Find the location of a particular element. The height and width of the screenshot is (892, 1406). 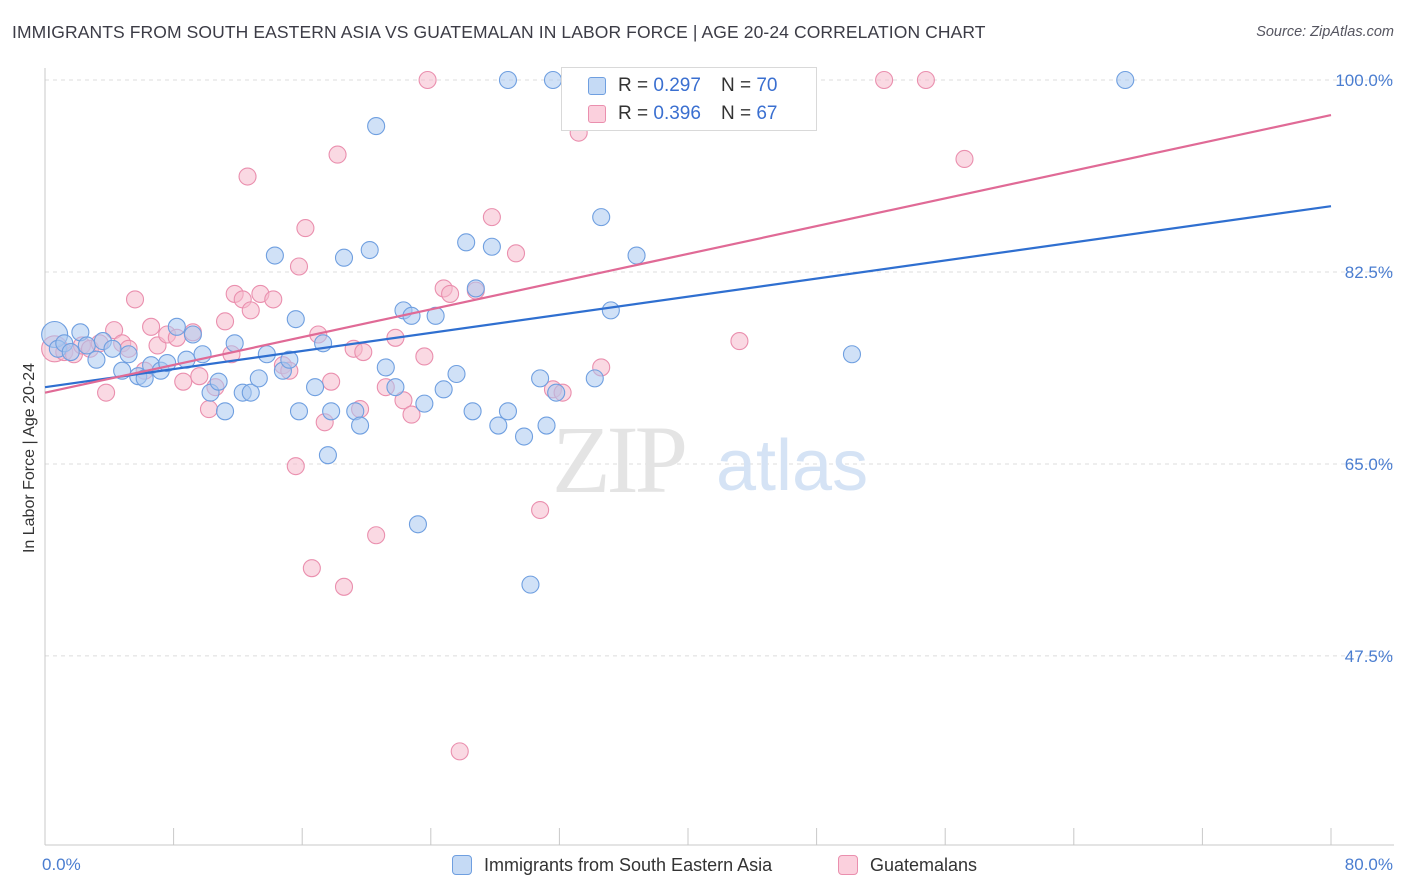

y-axis-label: In Labor Force | Age 20-24 is located at coordinates (29, 458).